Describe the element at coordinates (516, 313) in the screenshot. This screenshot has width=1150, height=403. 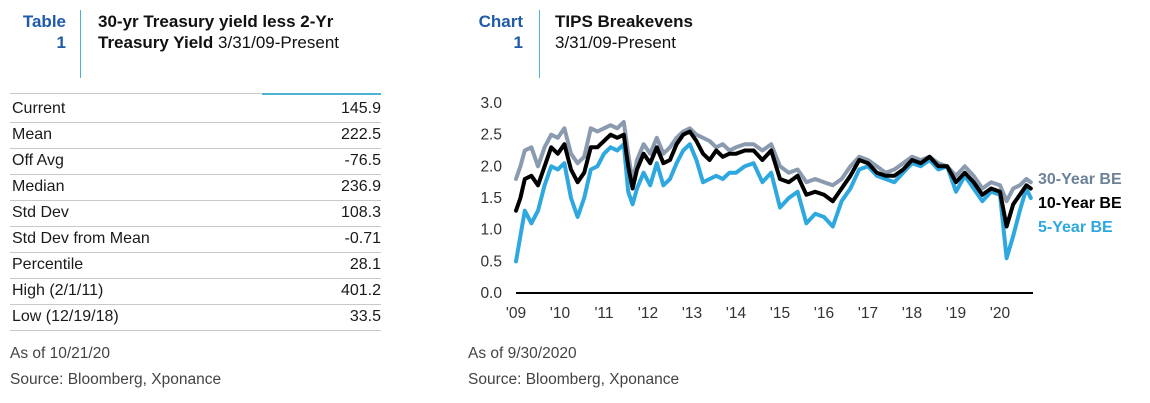
I see `x-tick-label: '09` at that location.